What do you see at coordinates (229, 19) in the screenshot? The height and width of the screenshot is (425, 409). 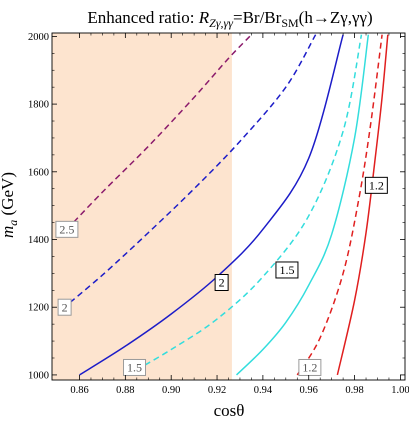 I see `chart-title: Enhanced ratio: RZγ,γγ=Br/BrSM(h→Zγ,γγ)` at bounding box center [229, 19].